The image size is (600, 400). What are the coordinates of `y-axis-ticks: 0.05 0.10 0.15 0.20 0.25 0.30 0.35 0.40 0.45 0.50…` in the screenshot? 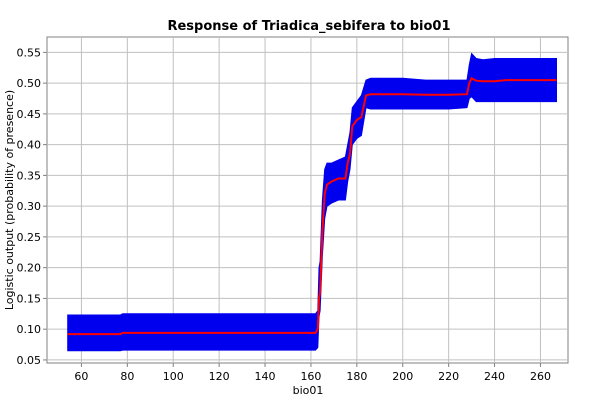 It's located at (32, 206).